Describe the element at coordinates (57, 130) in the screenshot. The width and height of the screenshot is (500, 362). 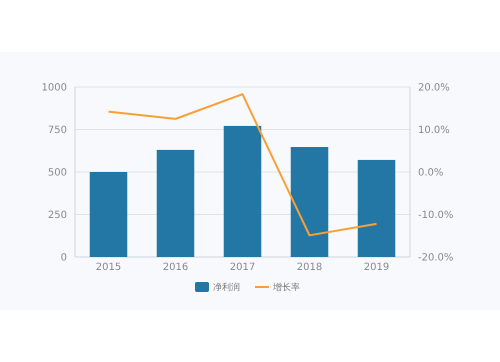
I see `y-tick-label: 750` at that location.